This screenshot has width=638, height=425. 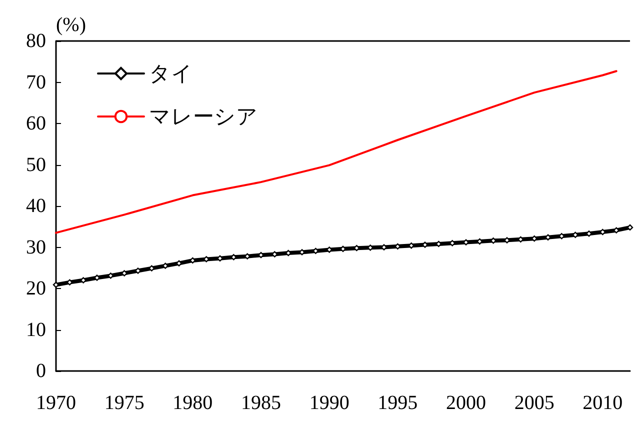 What do you see at coordinates (602, 403) in the screenshot?
I see `x-tick-label: 2010` at bounding box center [602, 403].